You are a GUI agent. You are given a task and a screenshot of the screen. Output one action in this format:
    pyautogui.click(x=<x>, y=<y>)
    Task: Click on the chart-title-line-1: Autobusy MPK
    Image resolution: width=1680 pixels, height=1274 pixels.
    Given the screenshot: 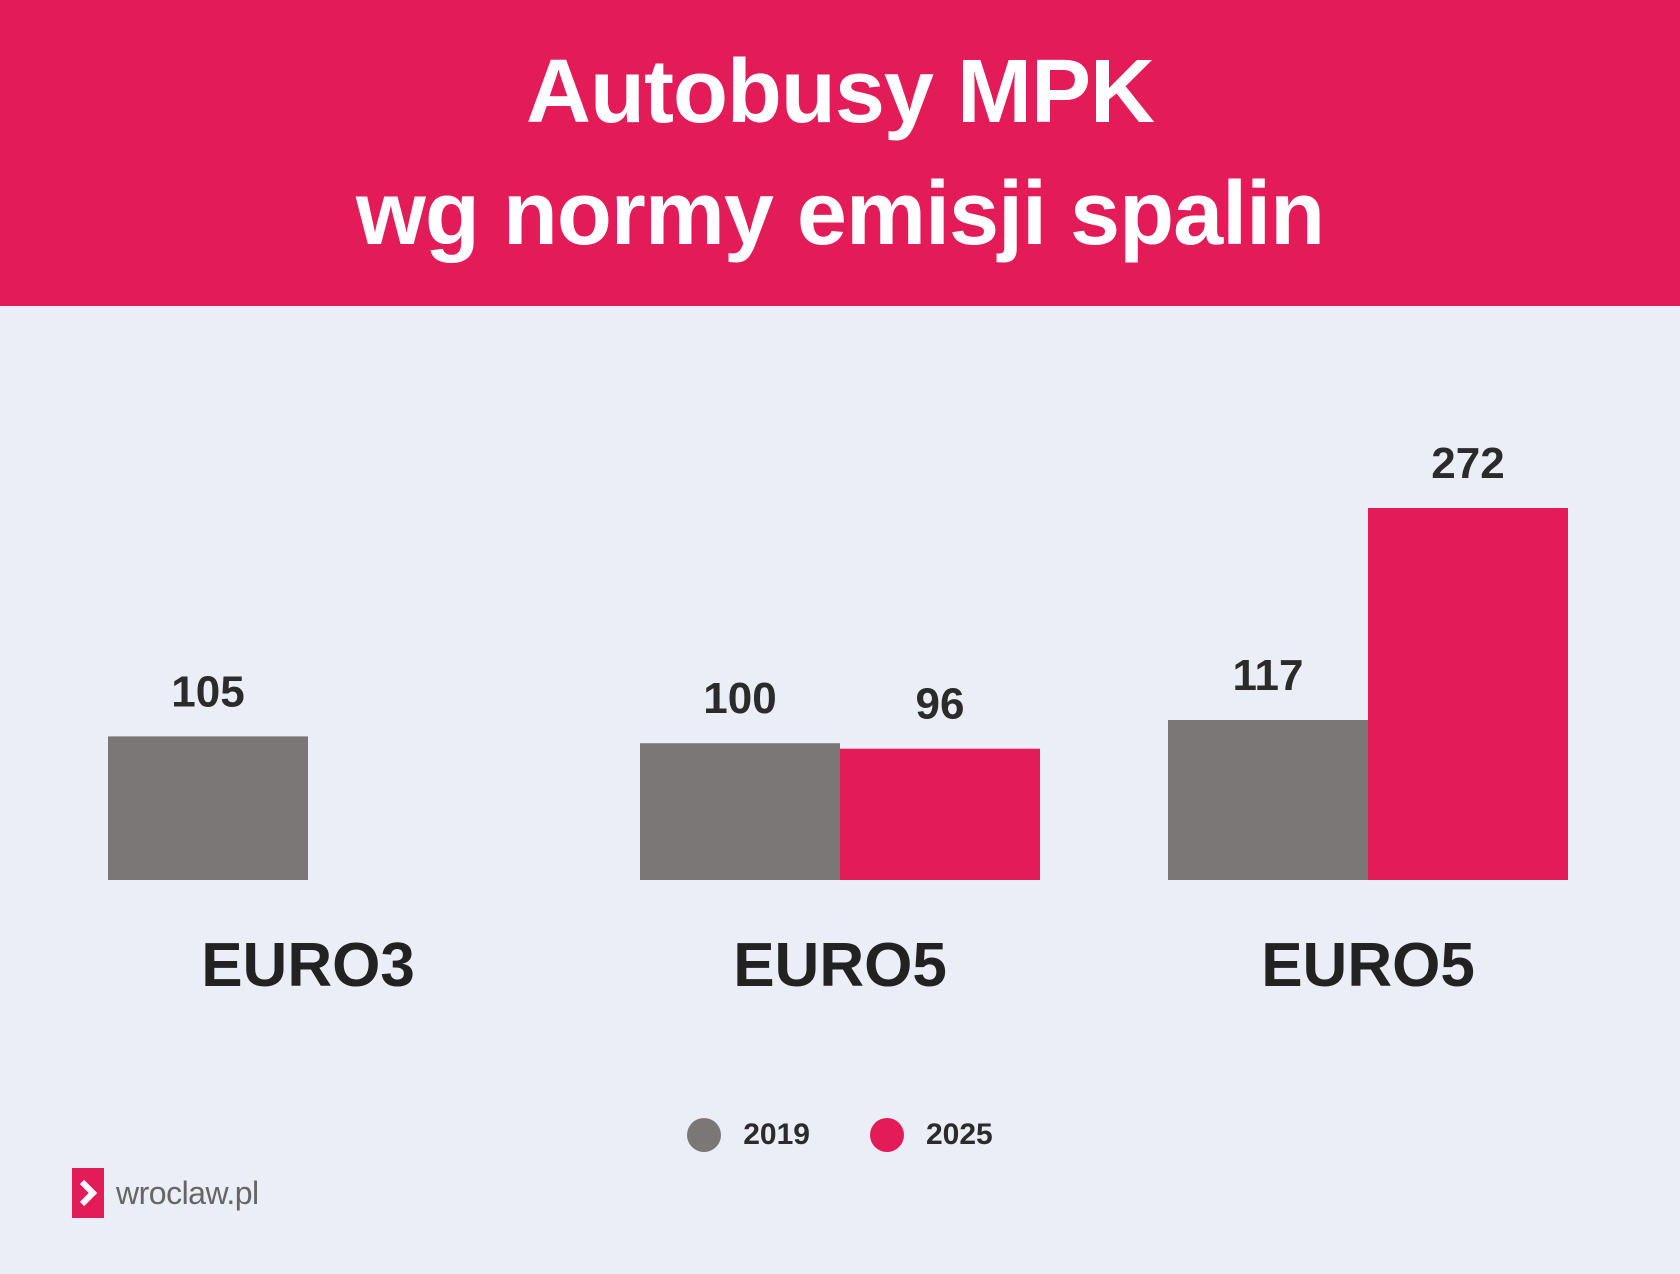 What is the action you would take?
    pyautogui.click(x=840, y=92)
    